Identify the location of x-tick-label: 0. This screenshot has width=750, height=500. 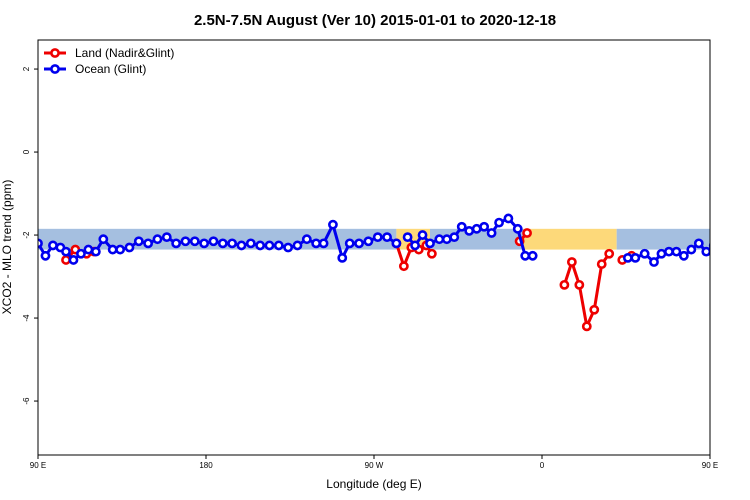
(542, 465).